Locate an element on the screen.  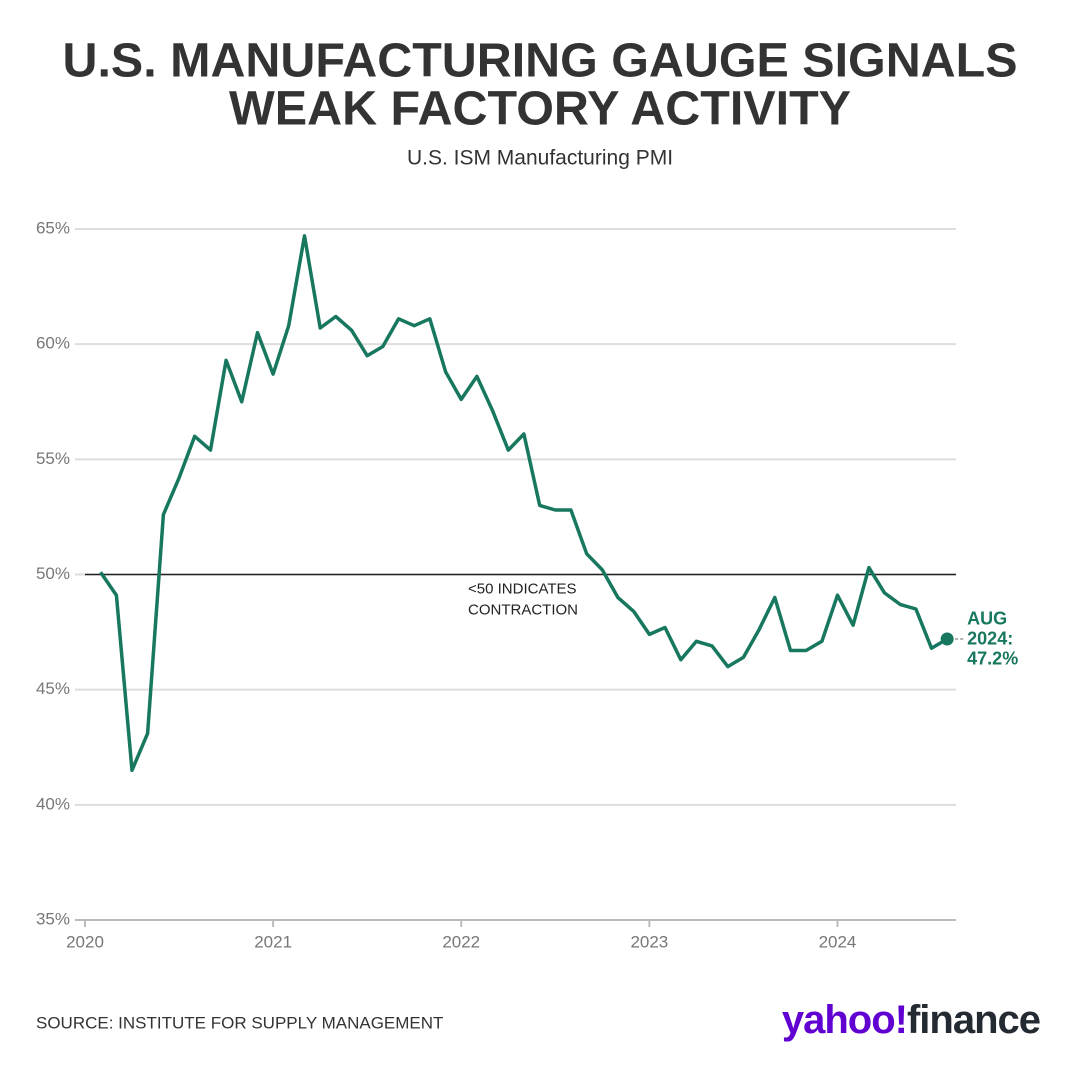
y-tick-label: 60% is located at coordinates (53, 343).